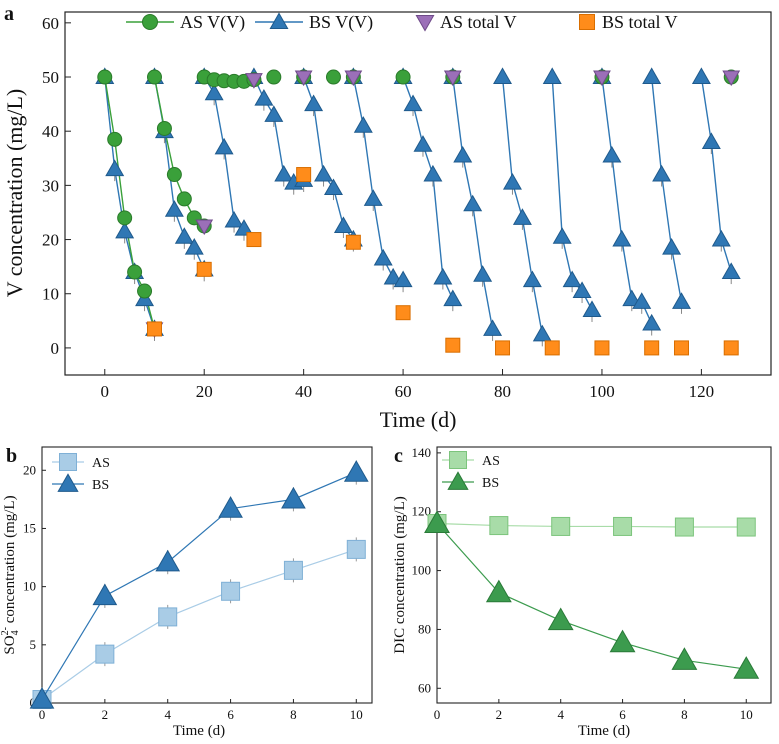 This screenshot has height=744, width=779. Describe the element at coordinates (10, 574) in the screenshot. I see `panel-b-ylabel: SO42- concentration (mg/L)` at that location.